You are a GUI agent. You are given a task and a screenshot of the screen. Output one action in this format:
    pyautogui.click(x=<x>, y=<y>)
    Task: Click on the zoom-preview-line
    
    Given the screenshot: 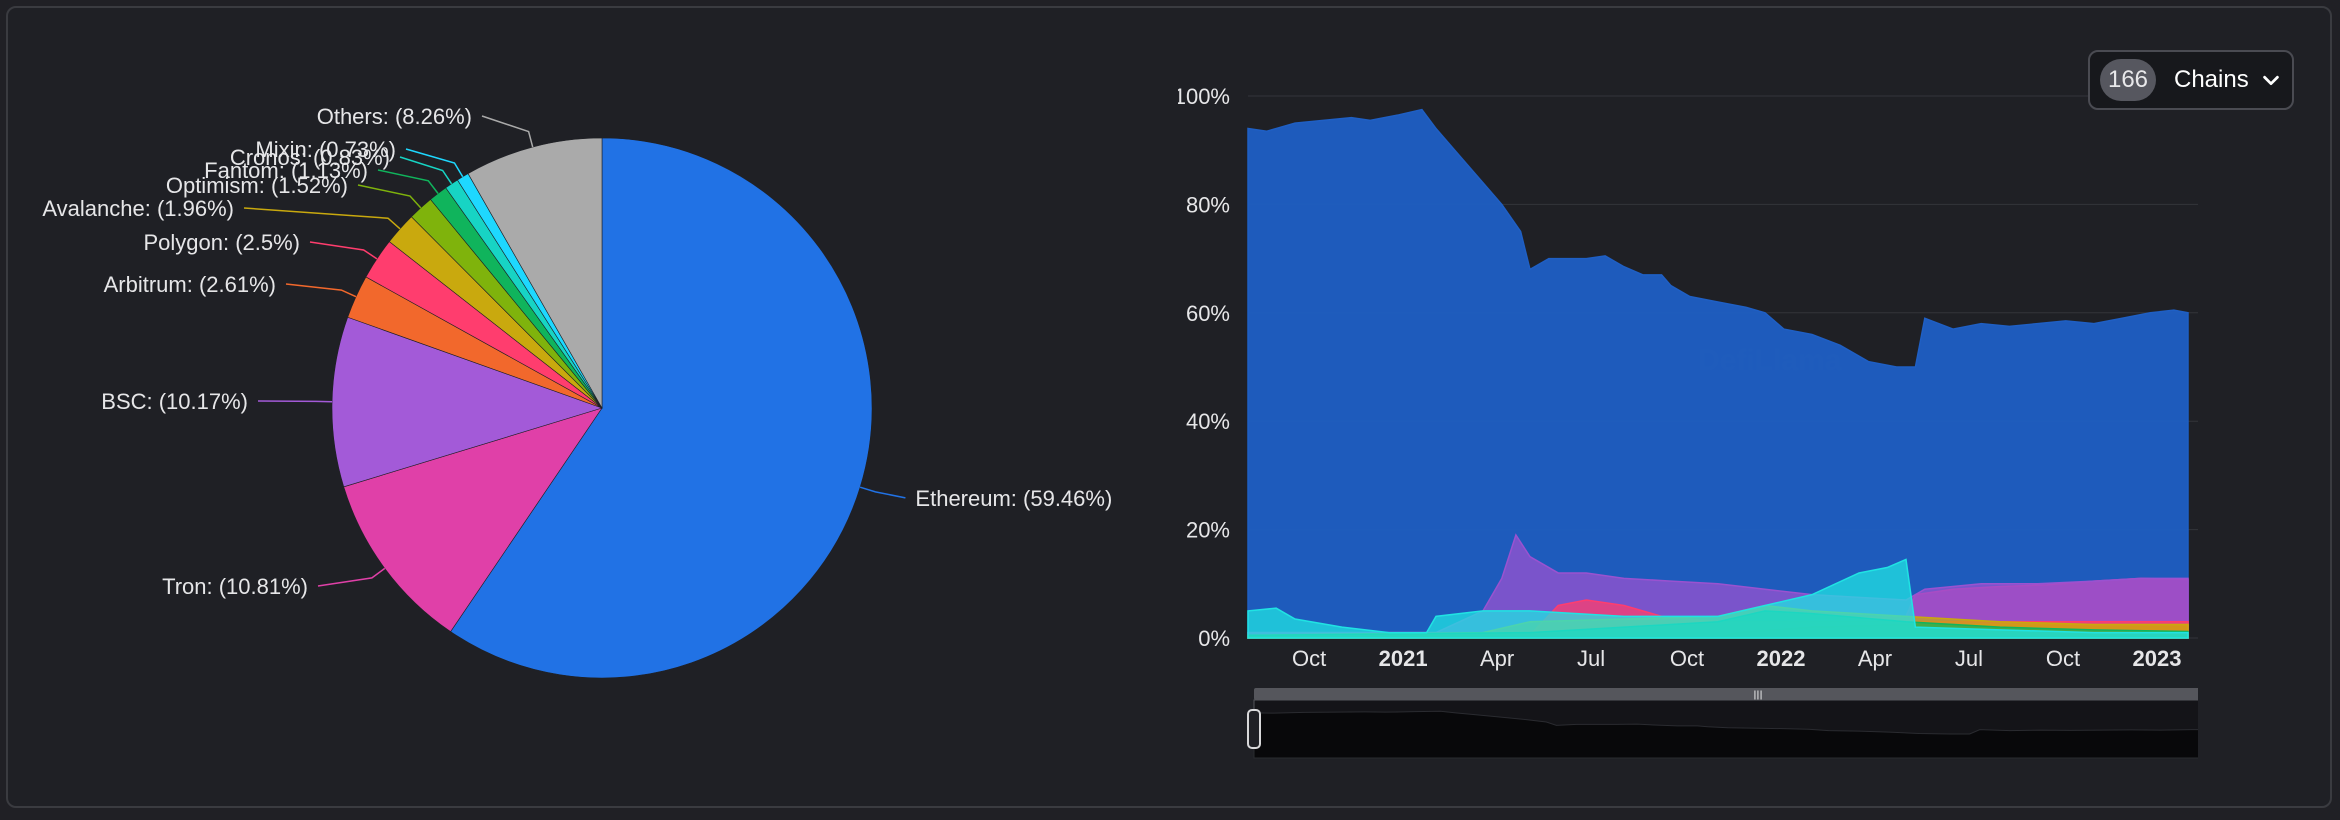 What is the action you would take?
    pyautogui.click(x=1725, y=734)
    